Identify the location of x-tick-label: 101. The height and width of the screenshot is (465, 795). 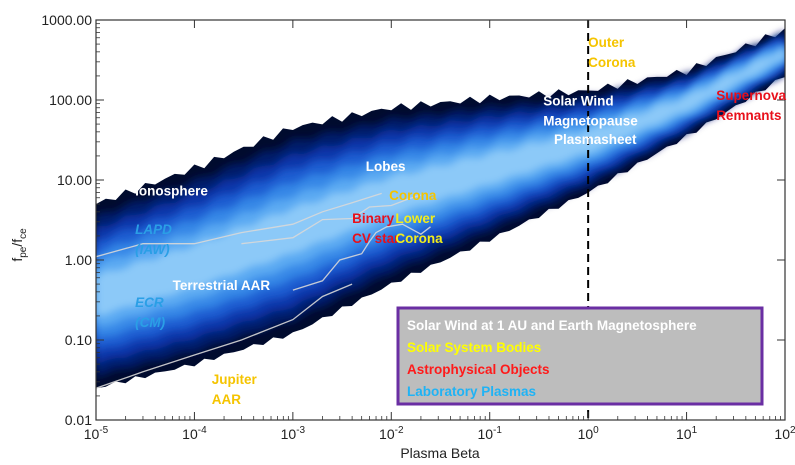
(687, 433).